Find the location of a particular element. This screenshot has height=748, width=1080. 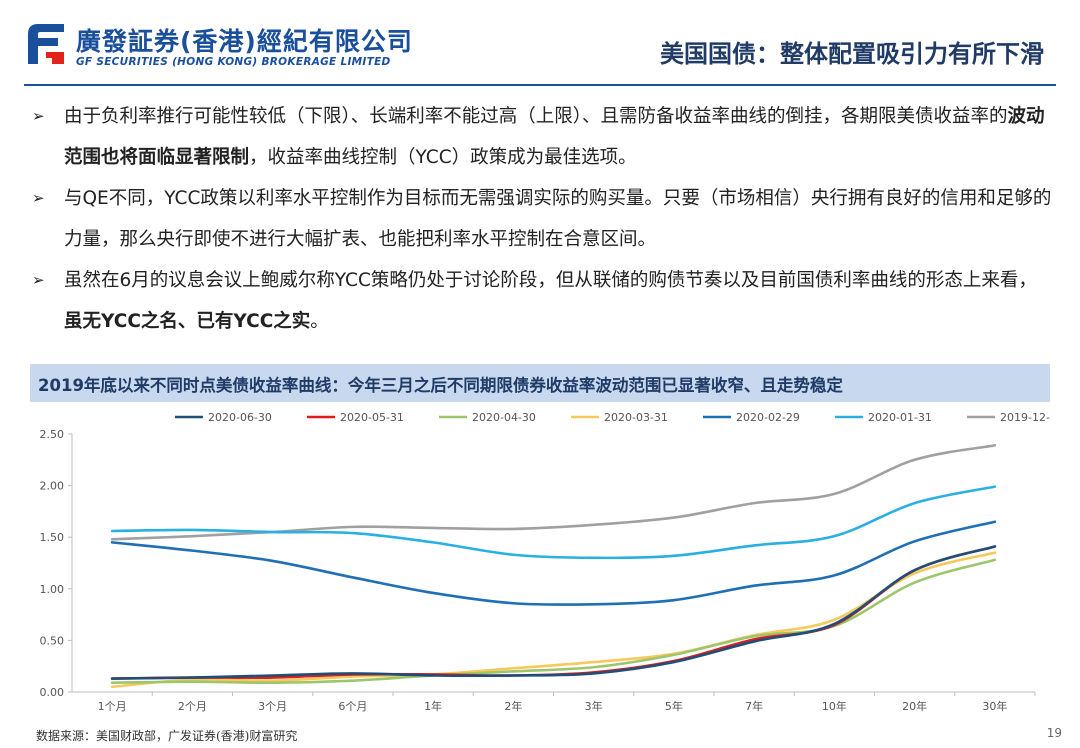

x-tick-label: 2年 is located at coordinates (513, 706).